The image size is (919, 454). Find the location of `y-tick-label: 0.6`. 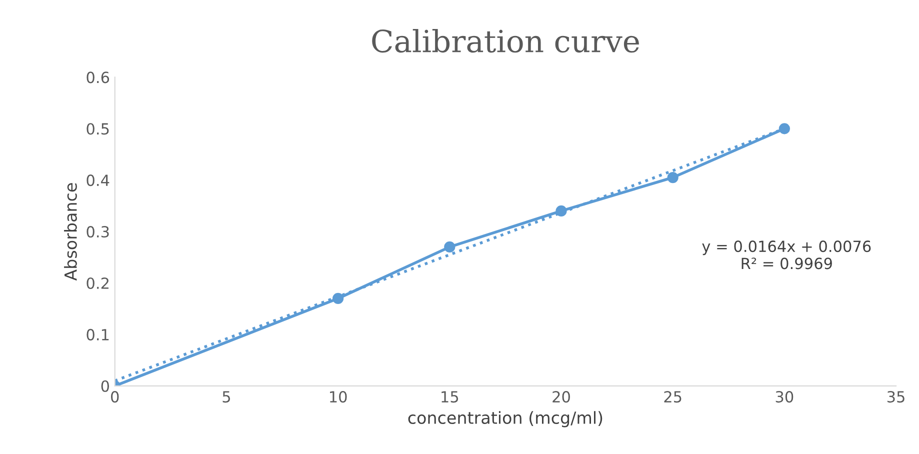

y-tick-label: 0.6 is located at coordinates (98, 78).